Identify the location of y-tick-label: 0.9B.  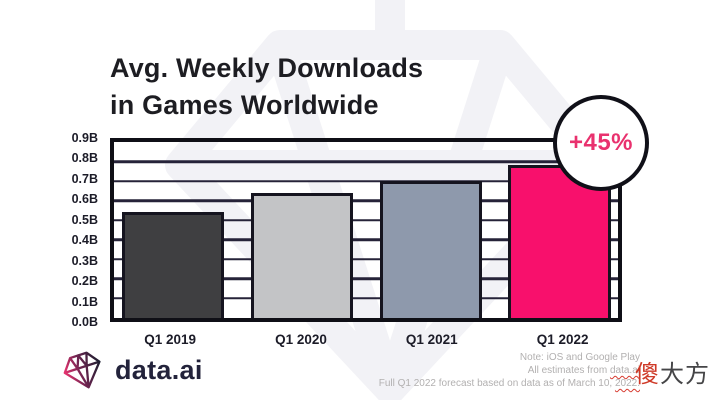
(84, 138).